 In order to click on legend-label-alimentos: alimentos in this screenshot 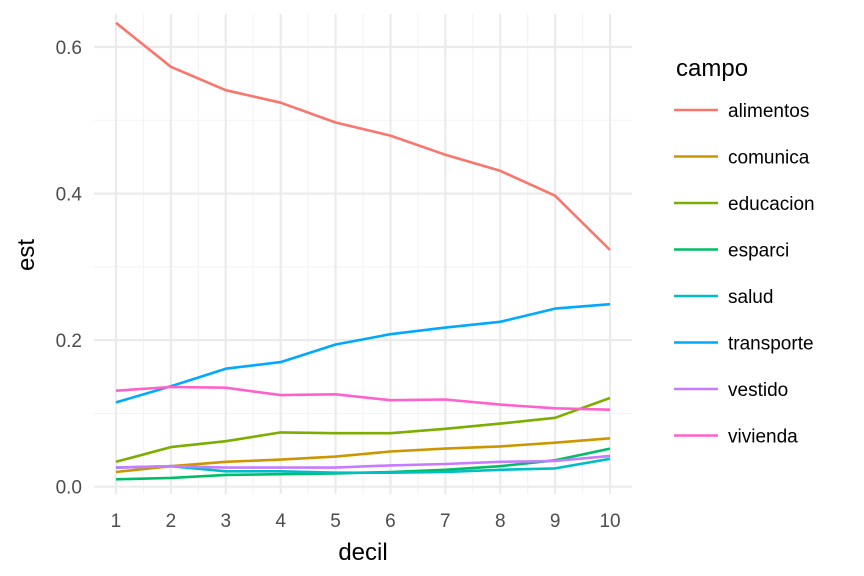, I will do `click(768, 111)`.